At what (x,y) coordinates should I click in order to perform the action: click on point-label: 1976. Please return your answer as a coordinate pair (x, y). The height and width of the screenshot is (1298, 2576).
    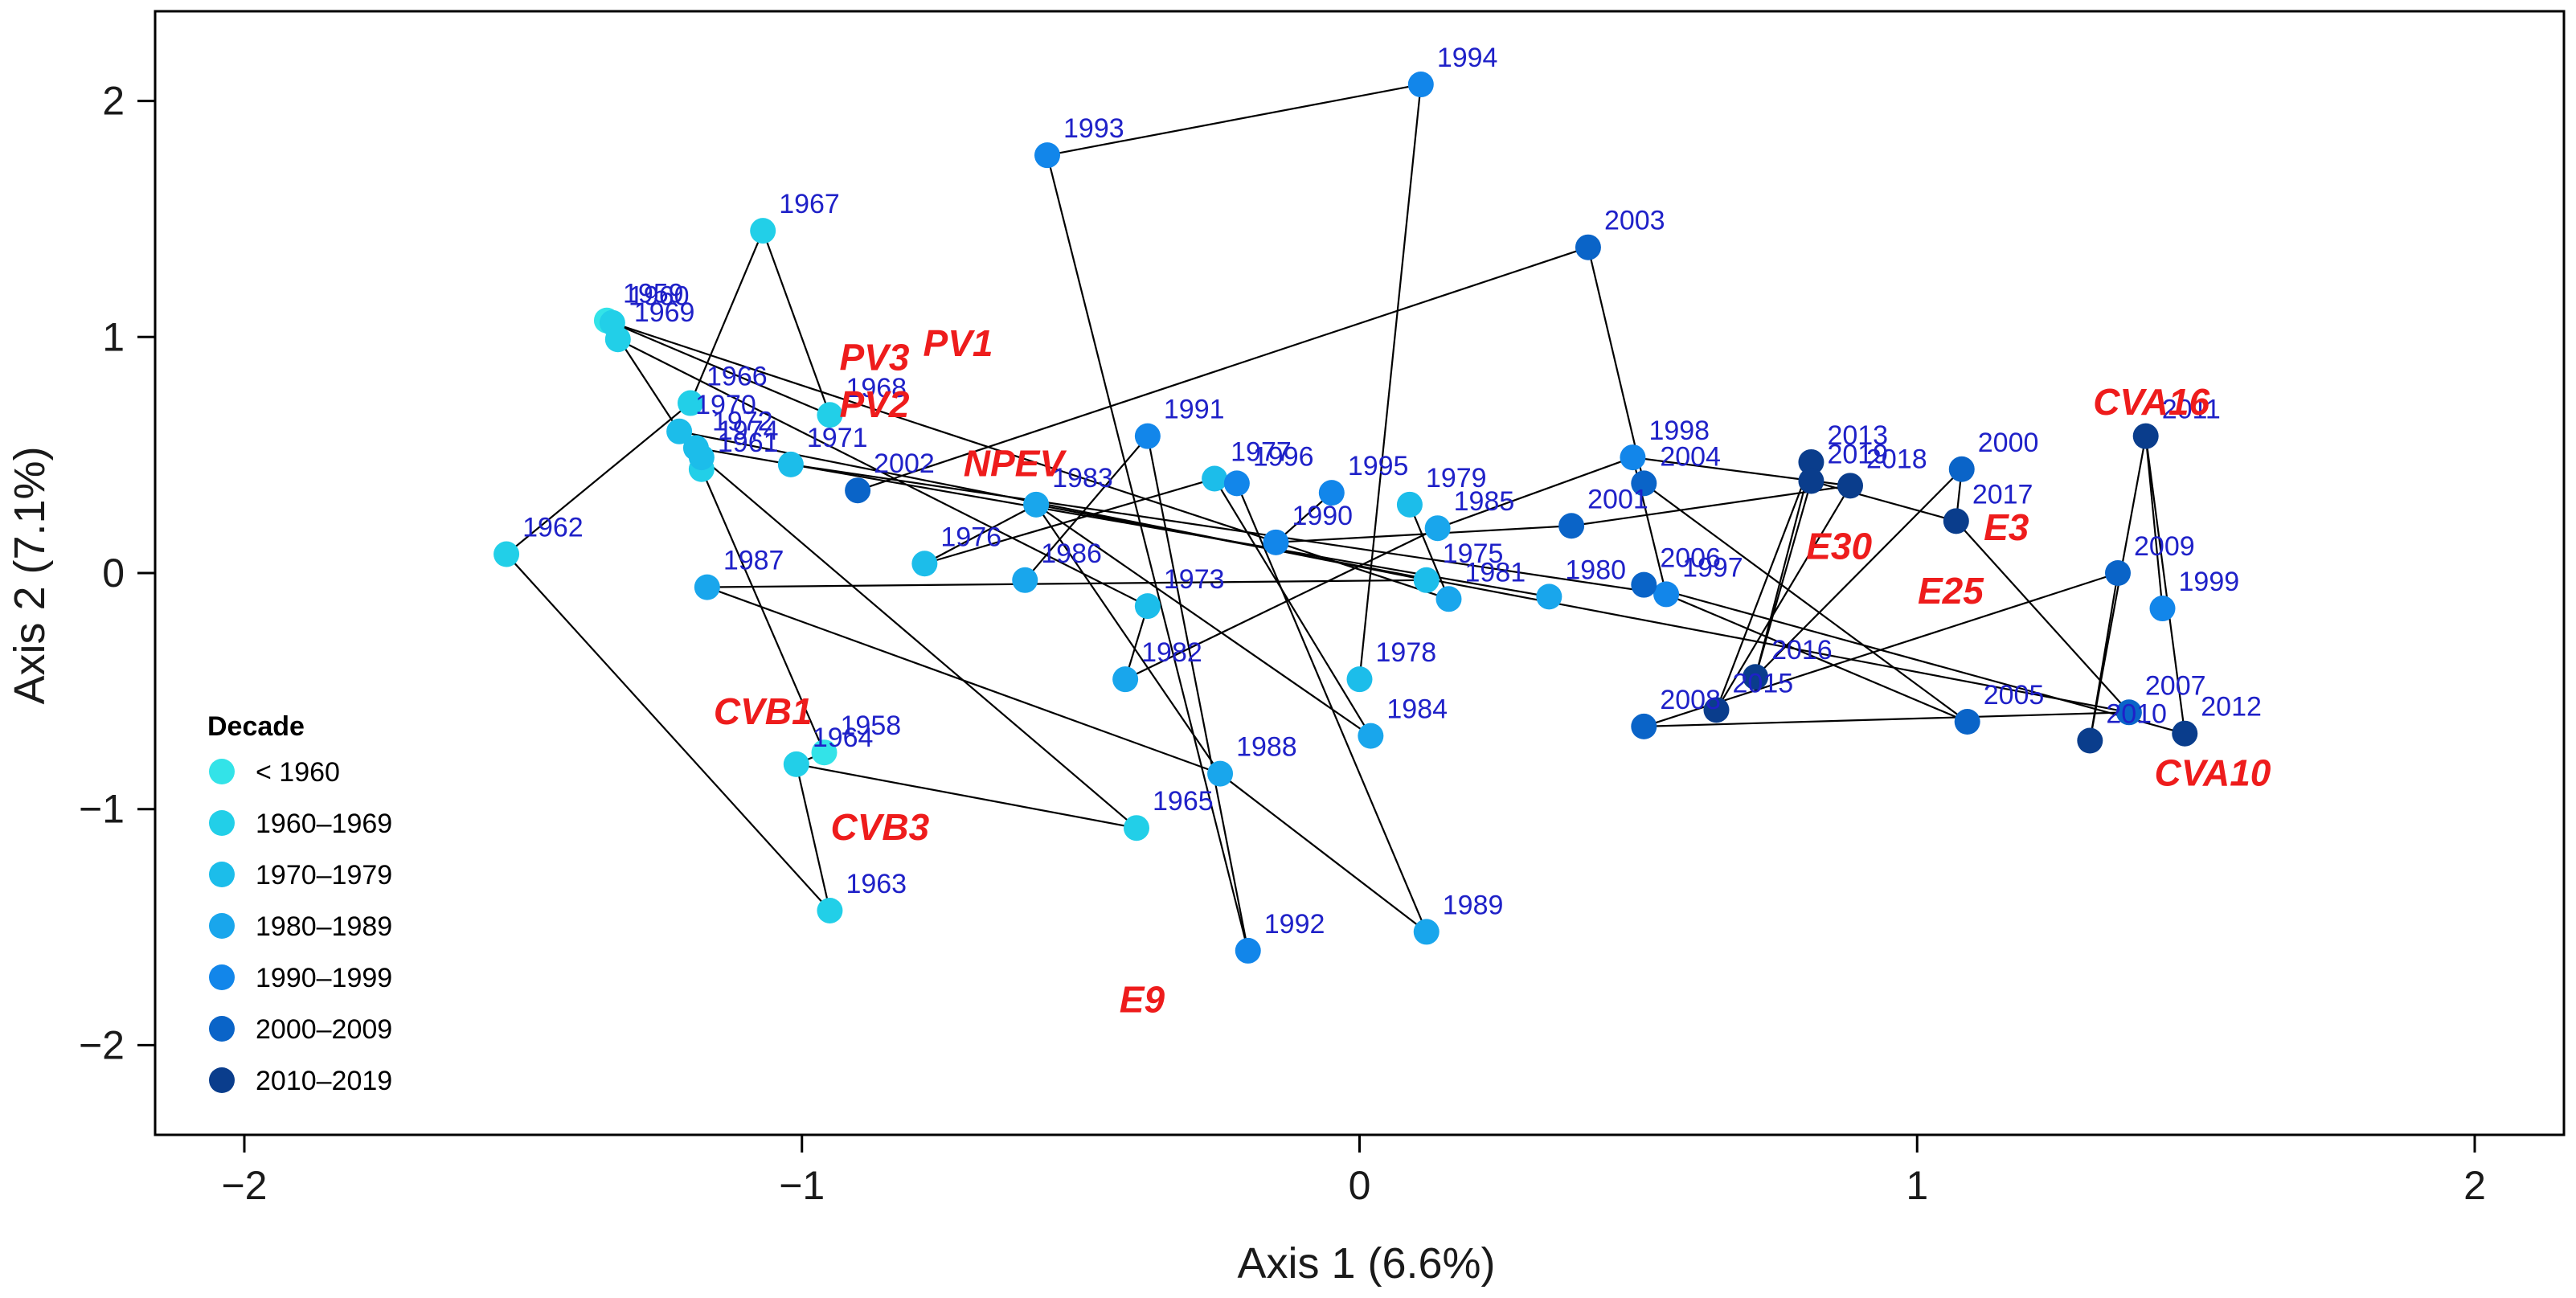
    Looking at the image, I should click on (970, 537).